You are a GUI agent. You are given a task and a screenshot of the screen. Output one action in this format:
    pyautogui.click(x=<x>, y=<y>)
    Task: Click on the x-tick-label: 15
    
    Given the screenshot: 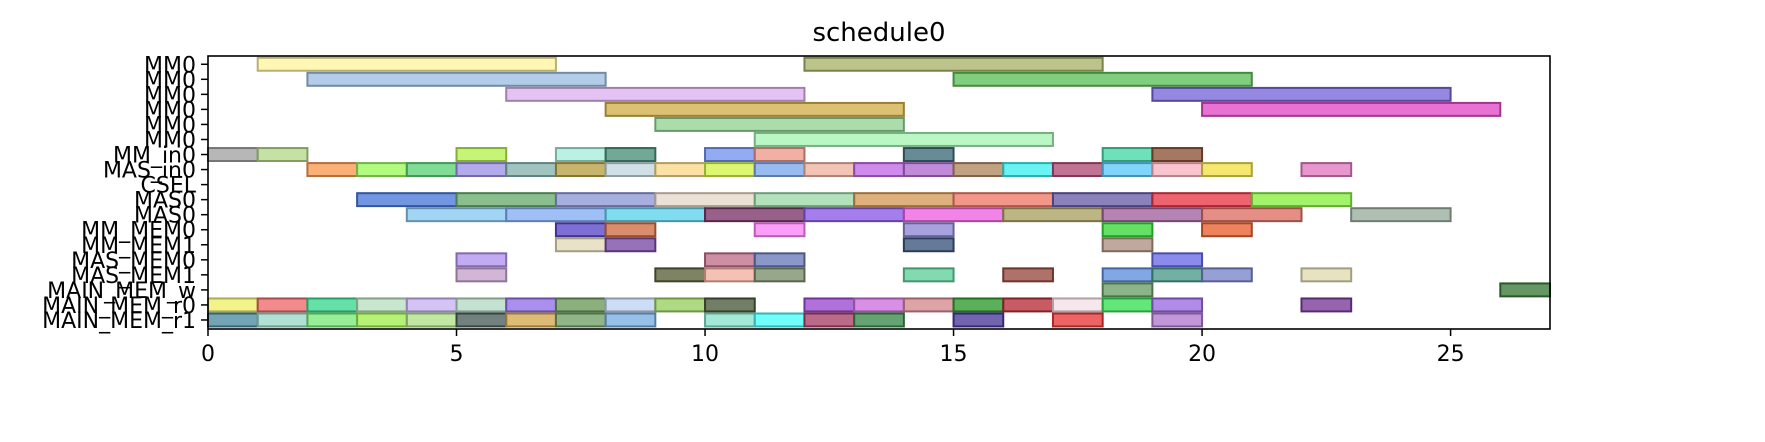 What is the action you would take?
    pyautogui.click(x=954, y=354)
    